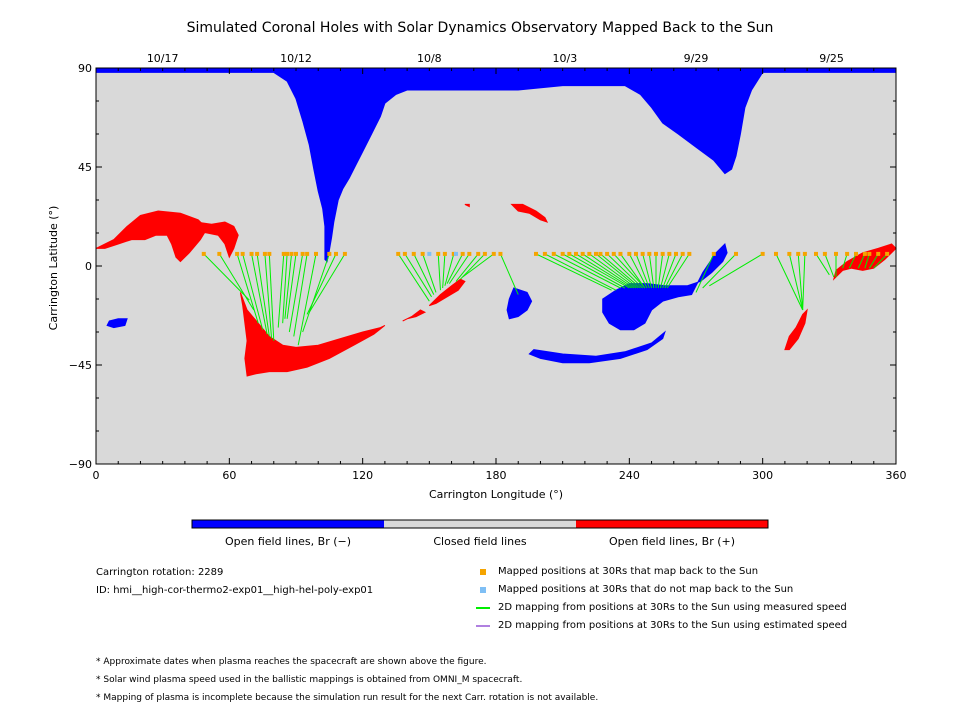 Image resolution: width=960 pixels, height=720 pixels. What do you see at coordinates (85, 167) in the screenshot?
I see `y-tick-label: 45` at bounding box center [85, 167].